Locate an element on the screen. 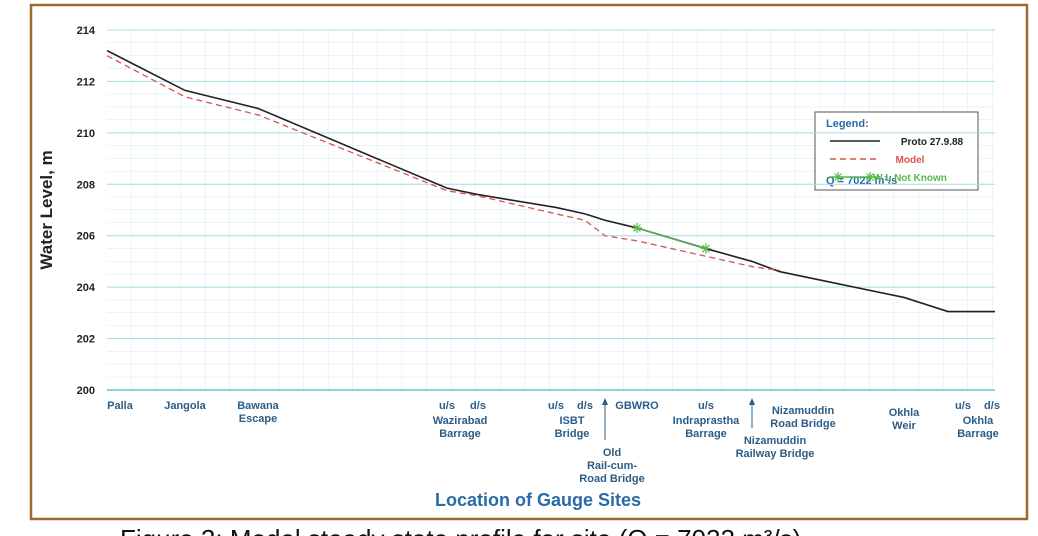 The image size is (1038, 536). x-tick-label: Nizamuddin Road Bridge is located at coordinates (802, 417).